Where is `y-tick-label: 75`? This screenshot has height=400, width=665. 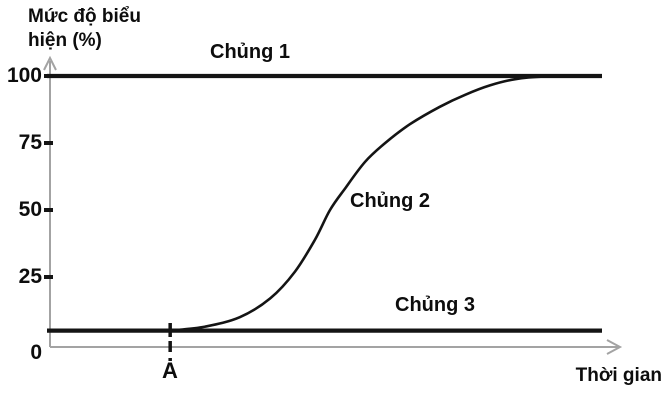
y-tick-label: 75 is located at coordinates (30, 142).